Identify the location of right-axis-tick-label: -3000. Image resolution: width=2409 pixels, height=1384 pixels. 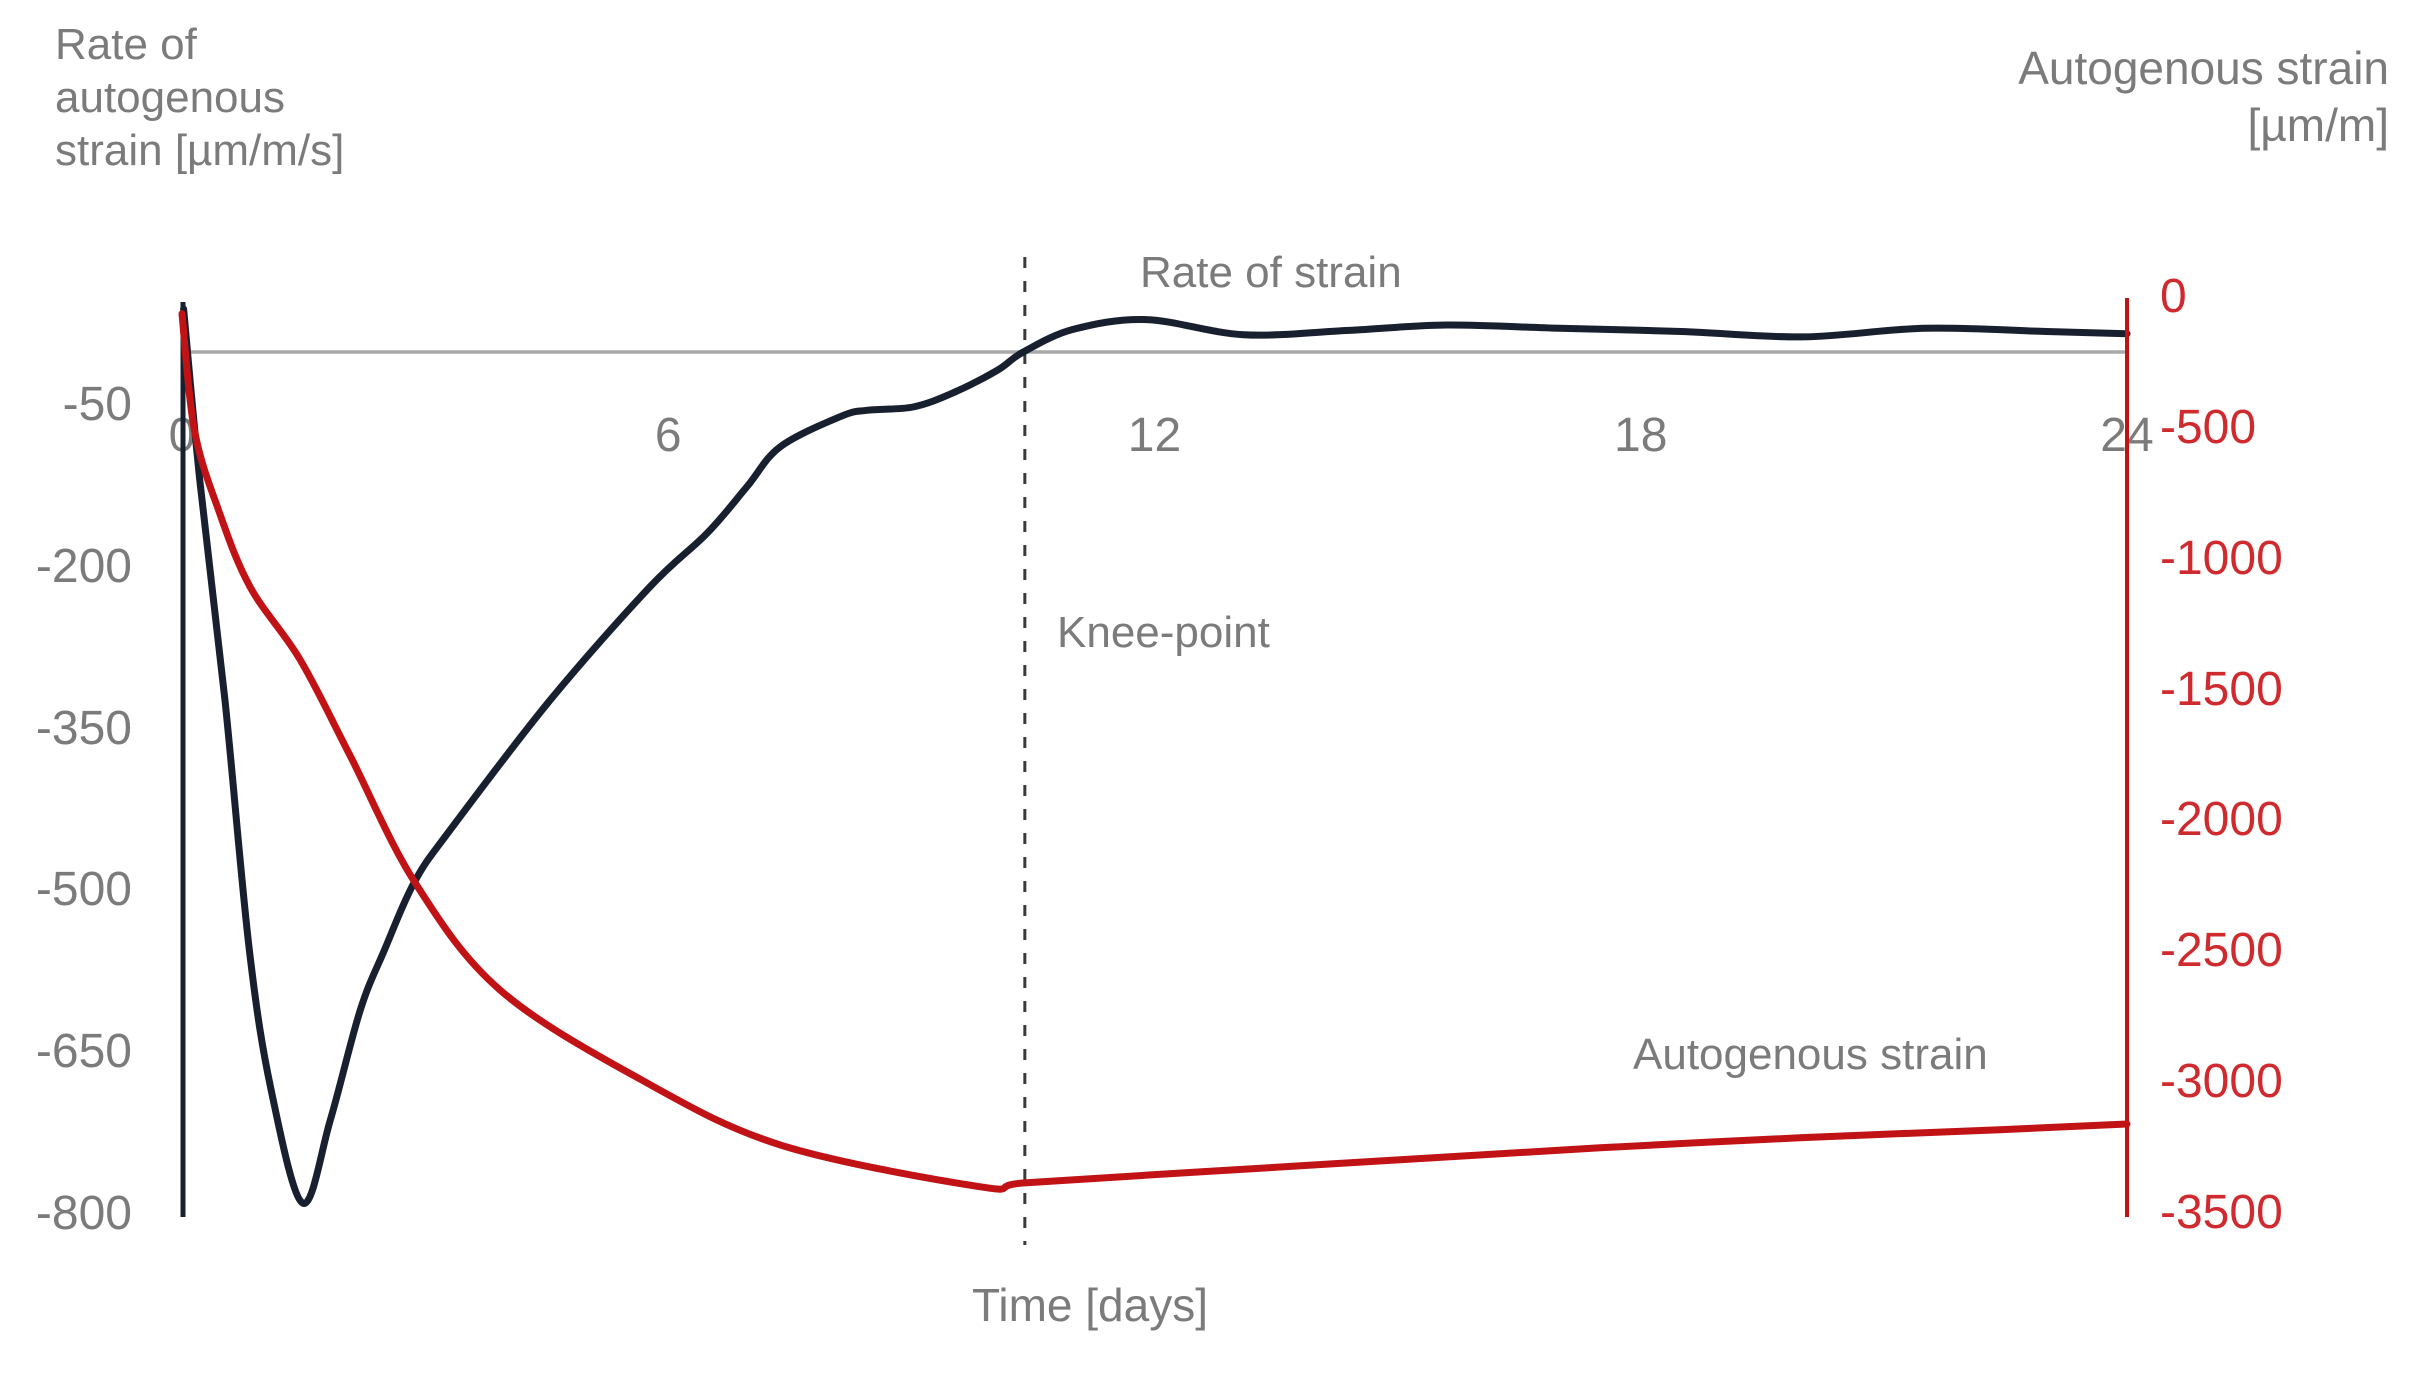
(2221, 1082).